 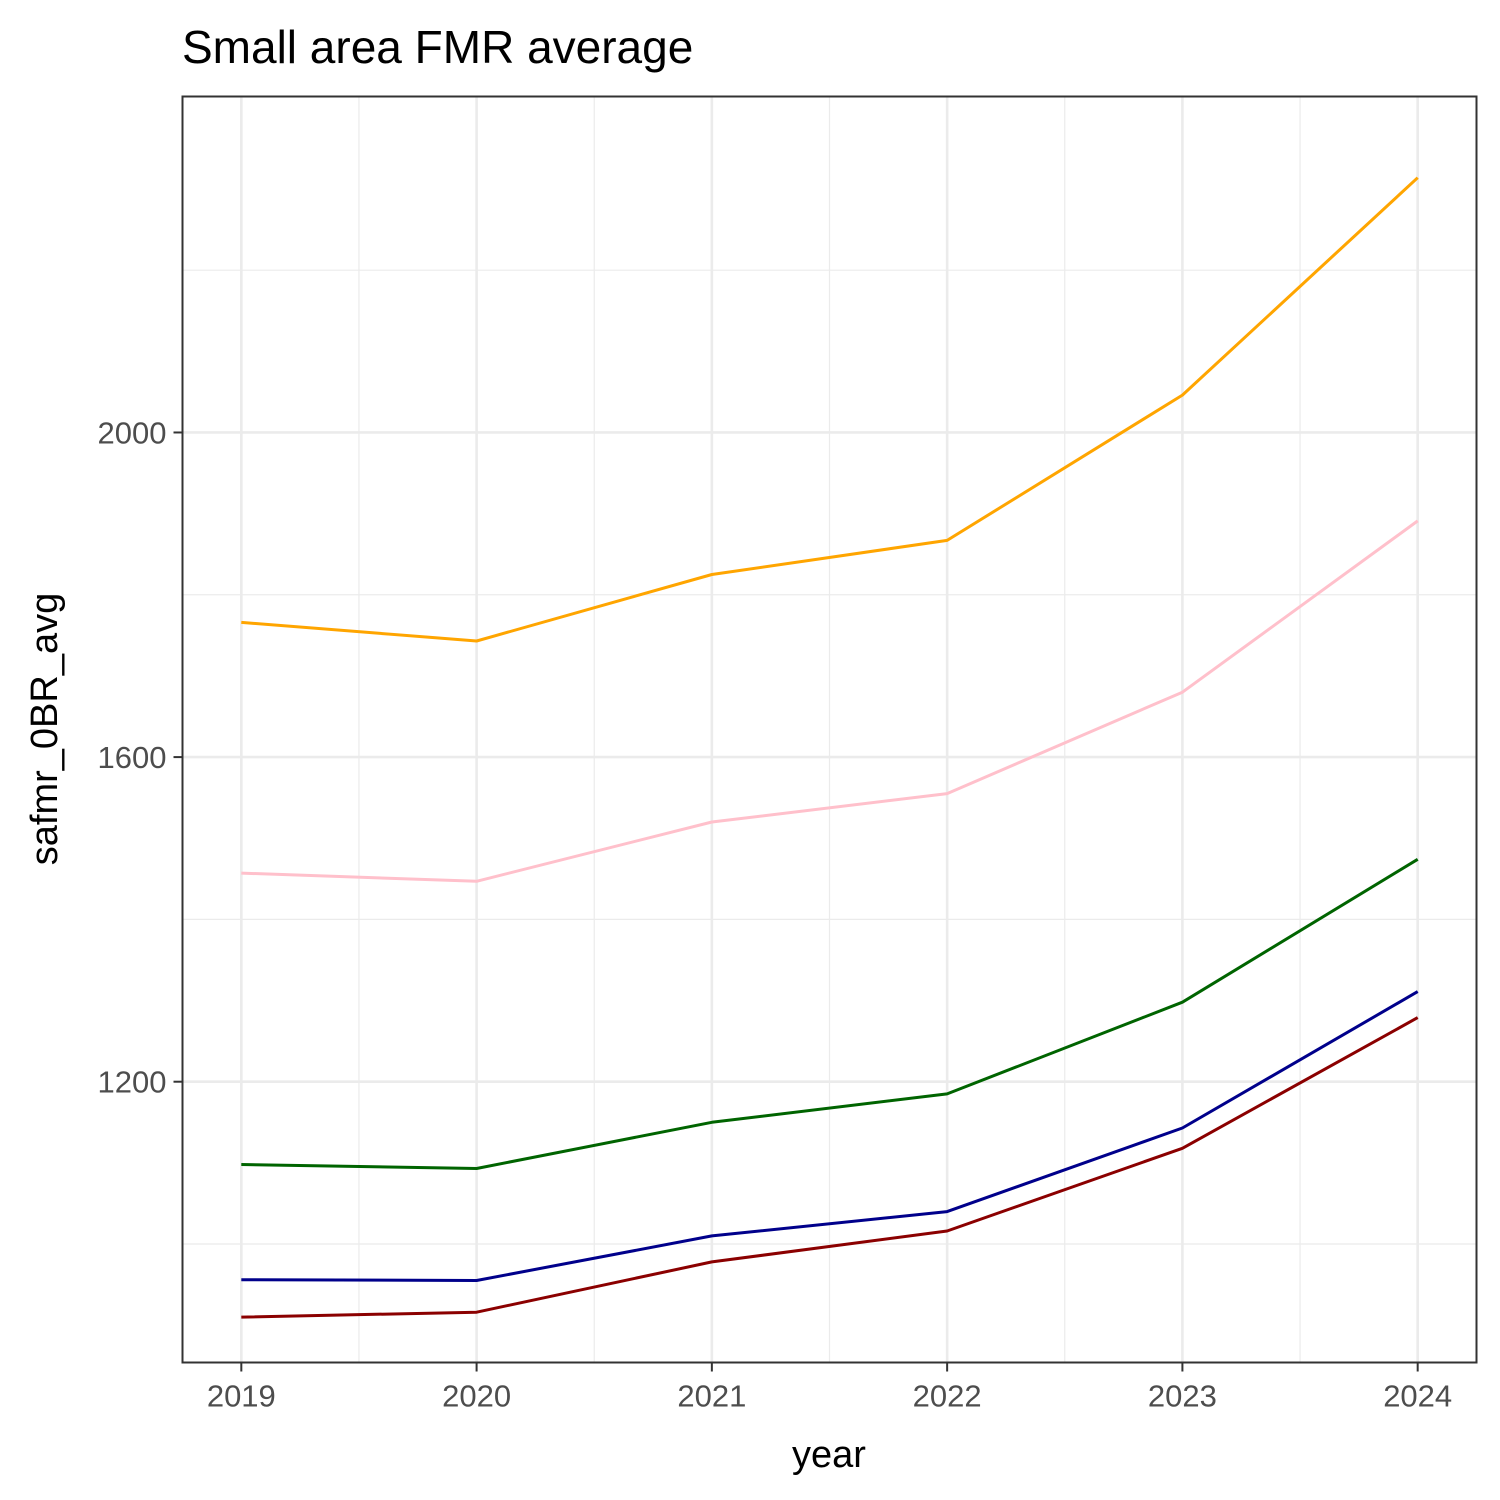 What do you see at coordinates (132, 1082) in the screenshot?
I see `y-tick-label: 1200` at bounding box center [132, 1082].